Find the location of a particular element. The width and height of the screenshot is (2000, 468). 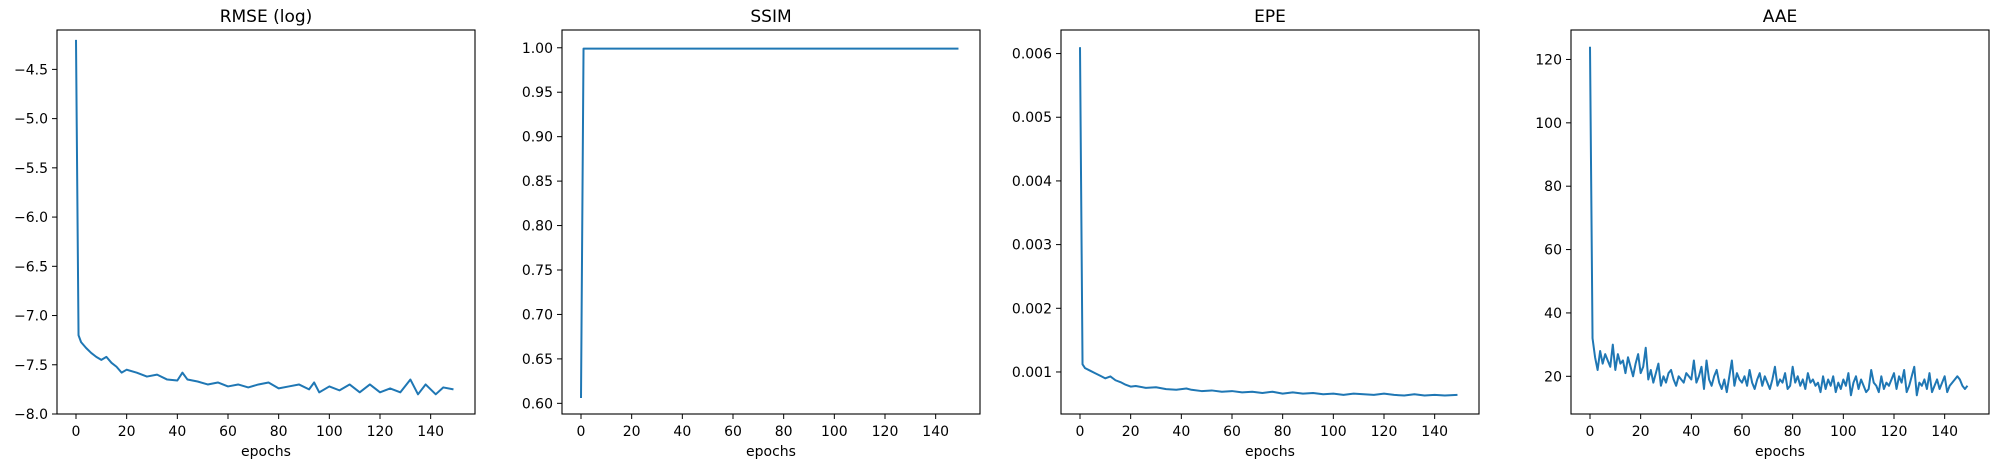

rmse-y-tick-label: −6.0 is located at coordinates (31, 218).